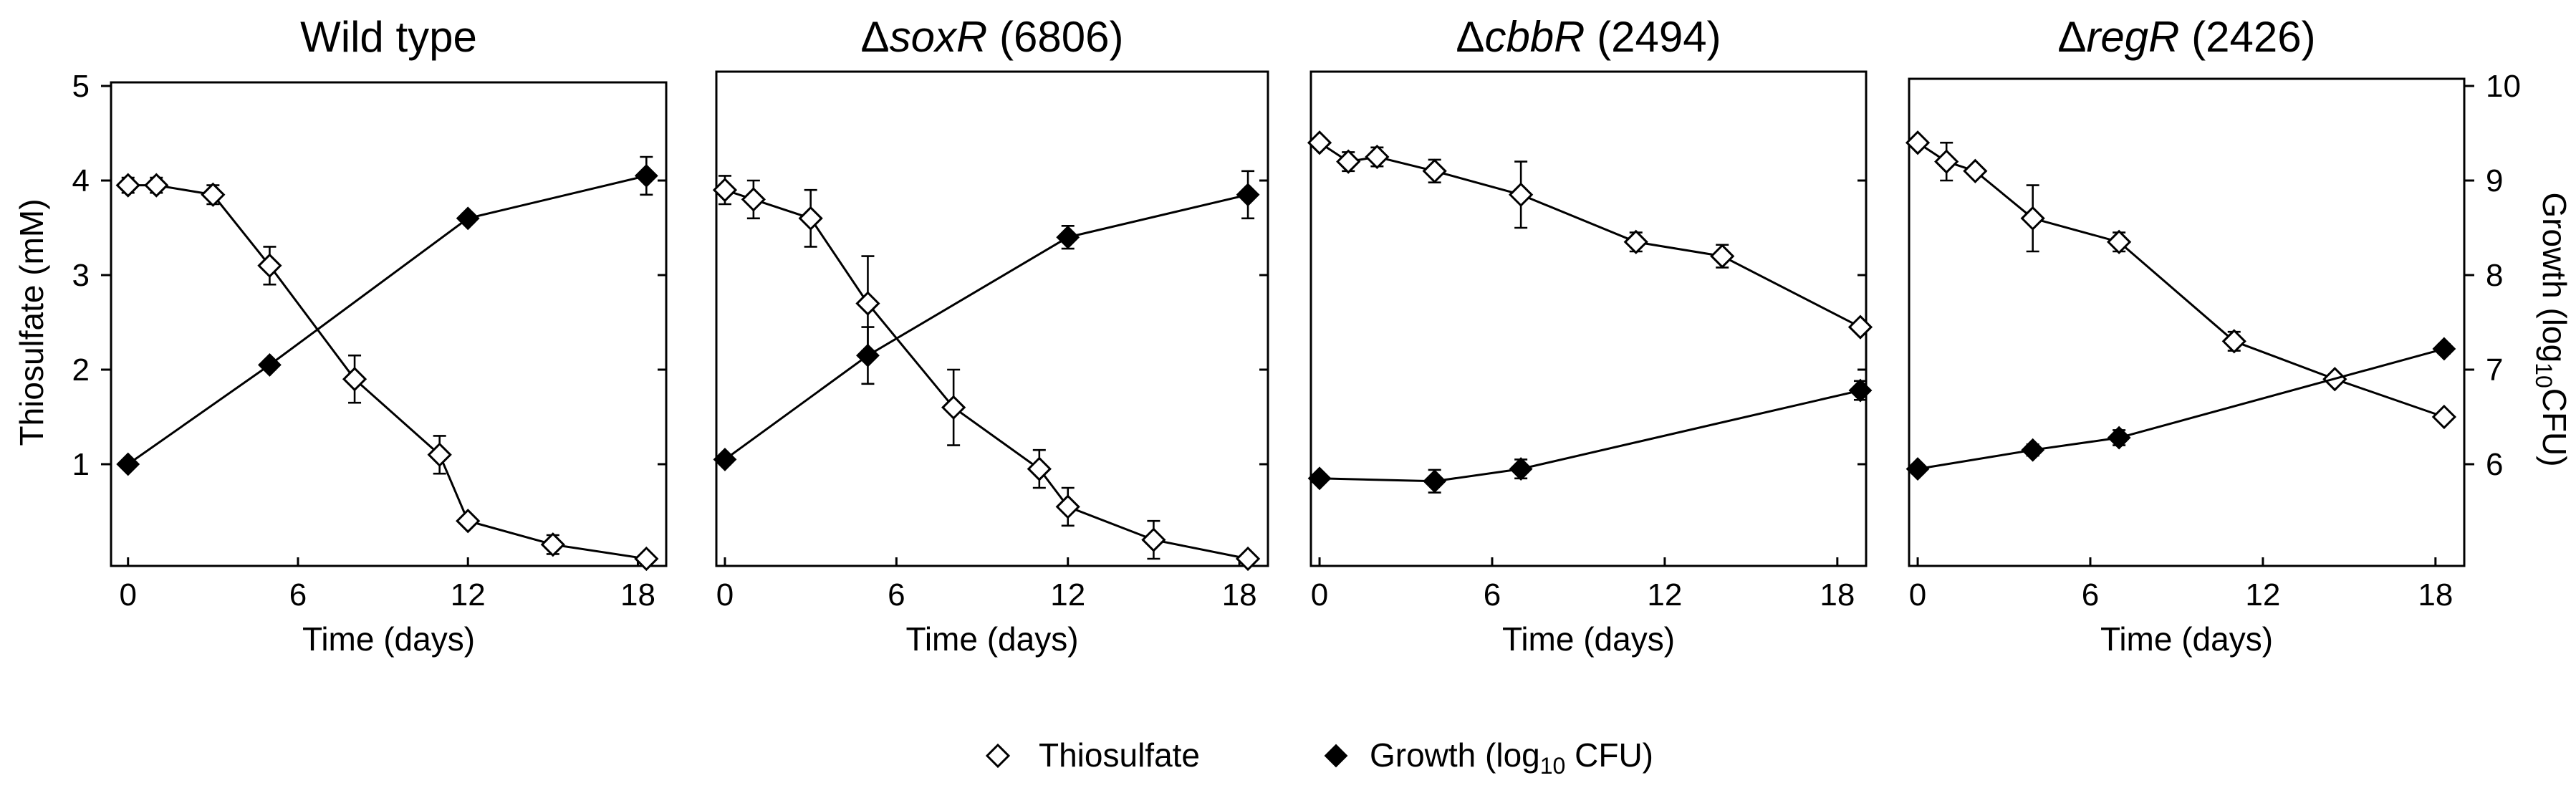  What do you see at coordinates (2494, 275) in the screenshot?
I see `y2-tick-label: 8` at bounding box center [2494, 275].